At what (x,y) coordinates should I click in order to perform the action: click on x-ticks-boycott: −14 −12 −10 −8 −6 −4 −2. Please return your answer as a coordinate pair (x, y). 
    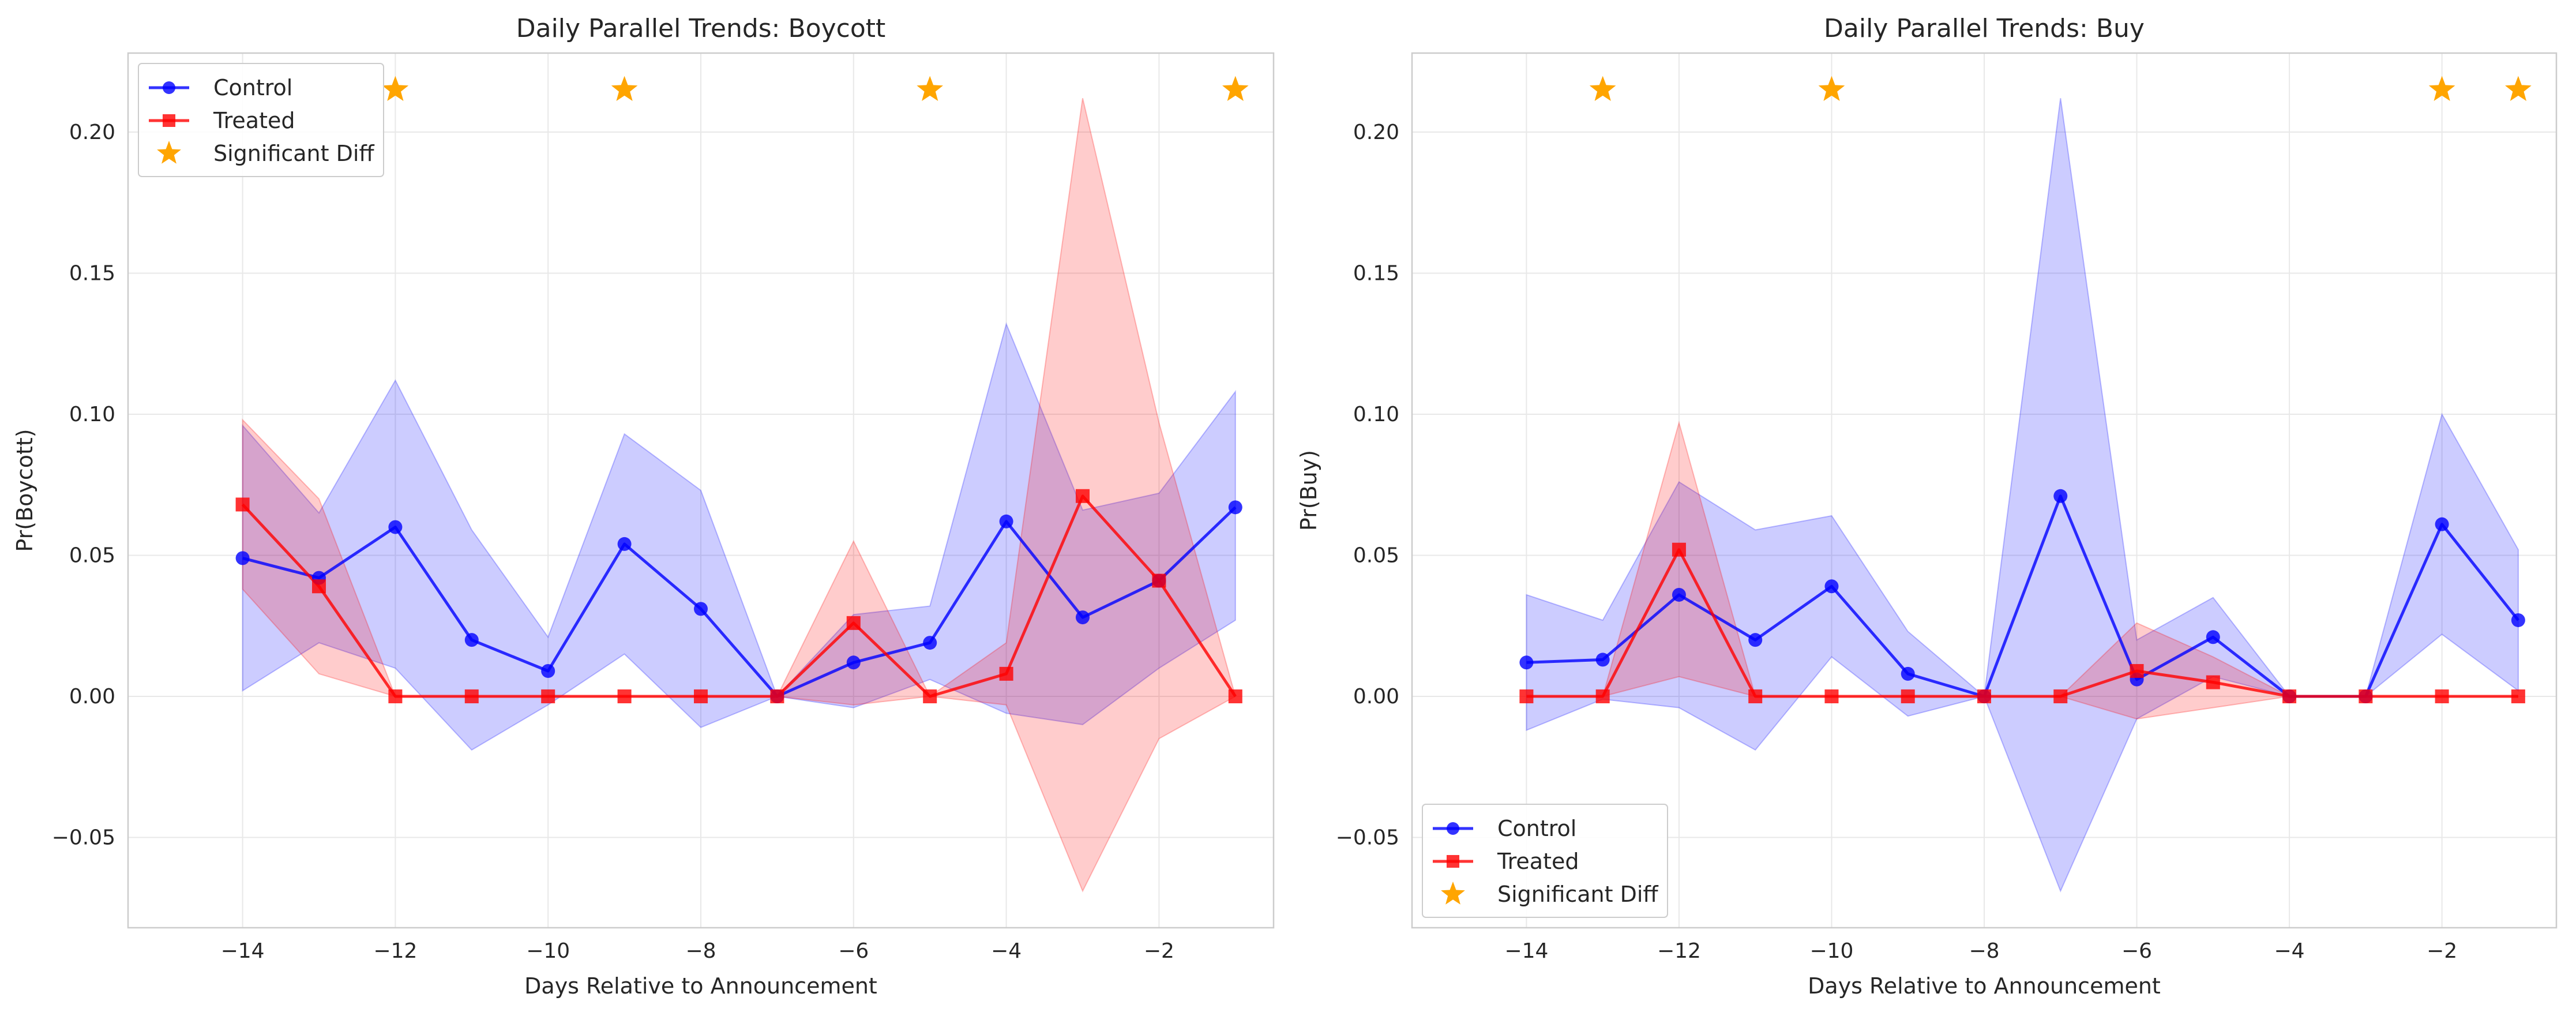
    Looking at the image, I should click on (698, 951).